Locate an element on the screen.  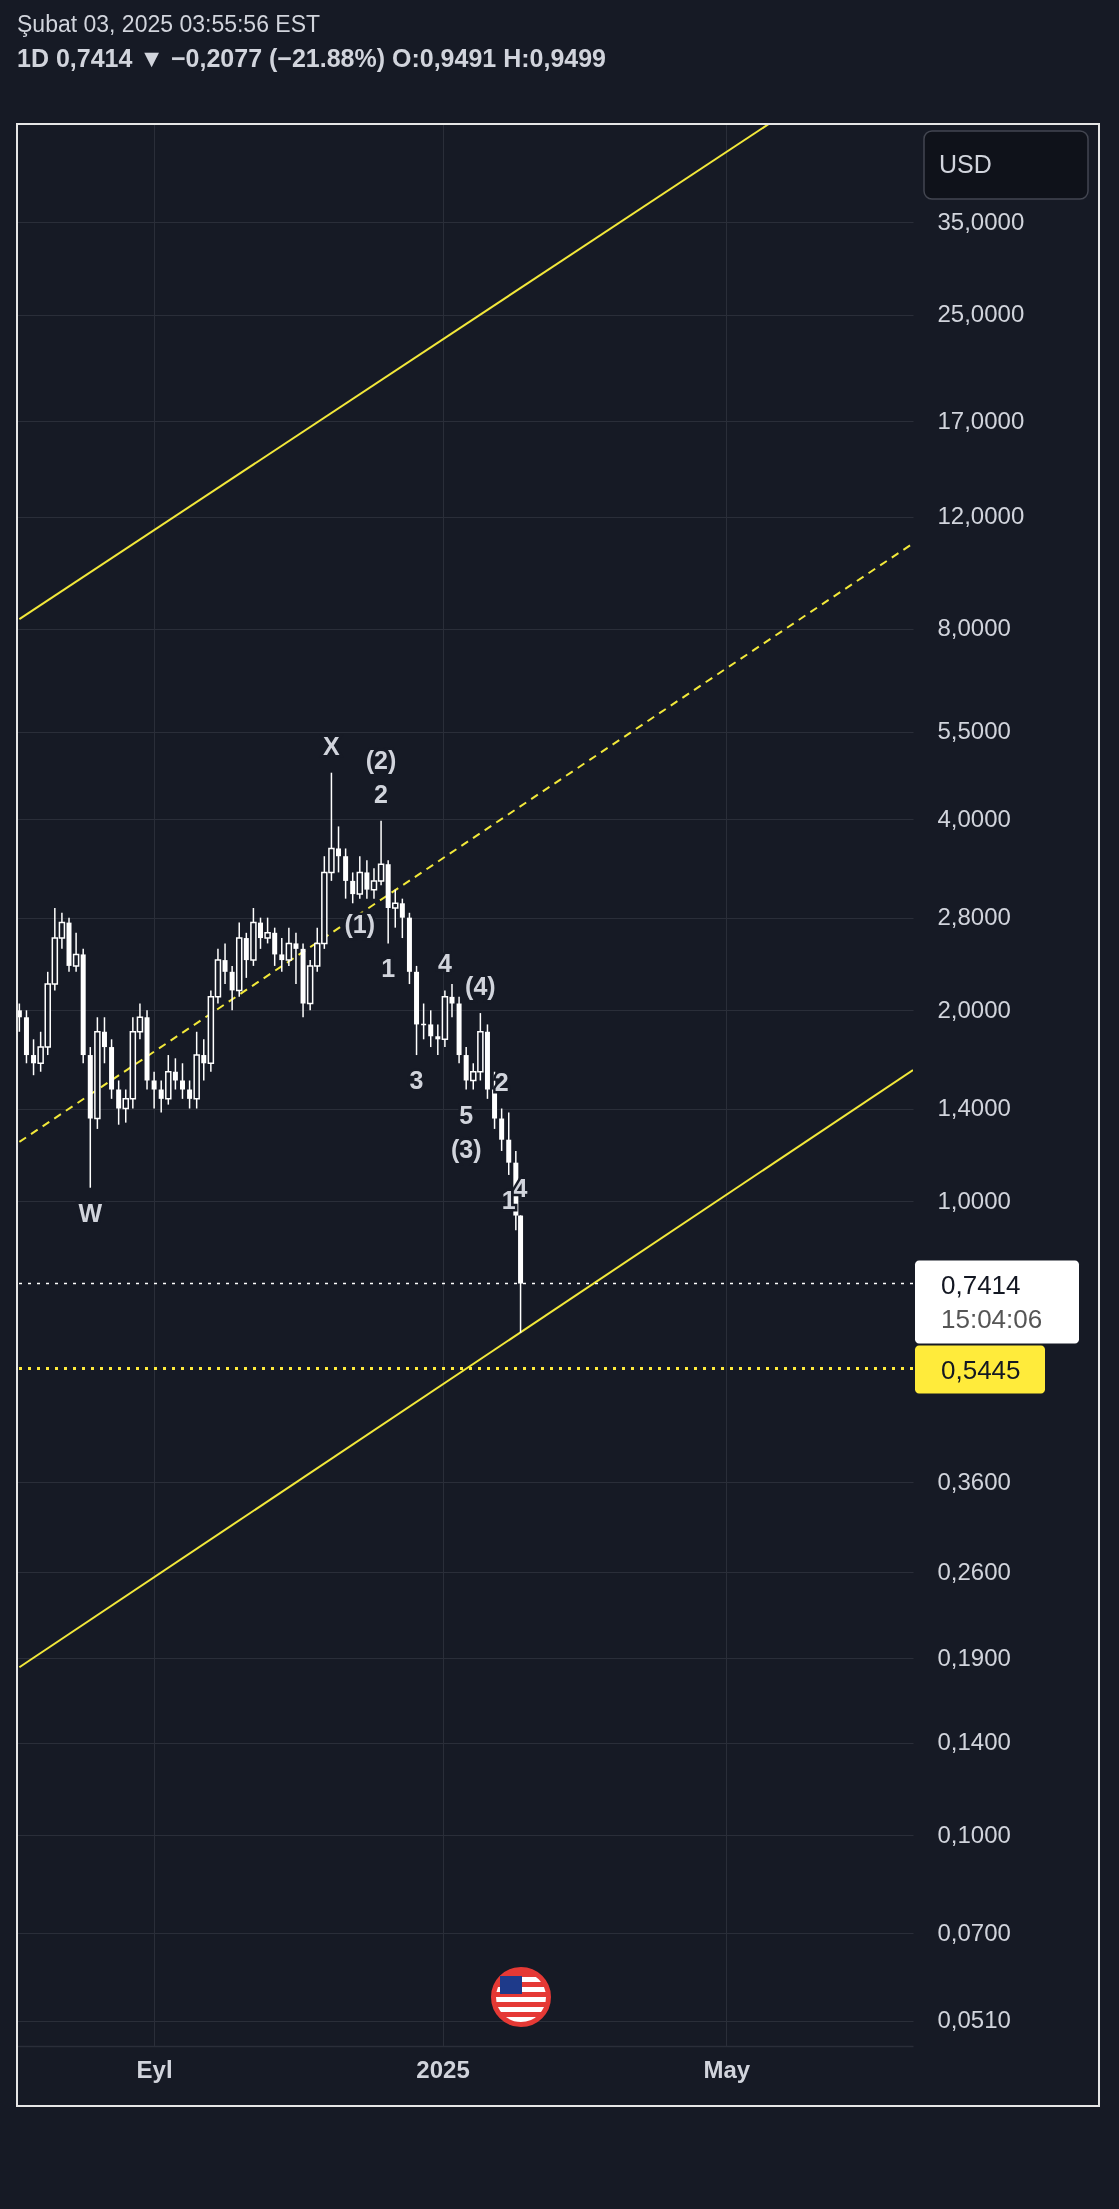
ref-line-label: 0,7414 is located at coordinates (981, 1284).